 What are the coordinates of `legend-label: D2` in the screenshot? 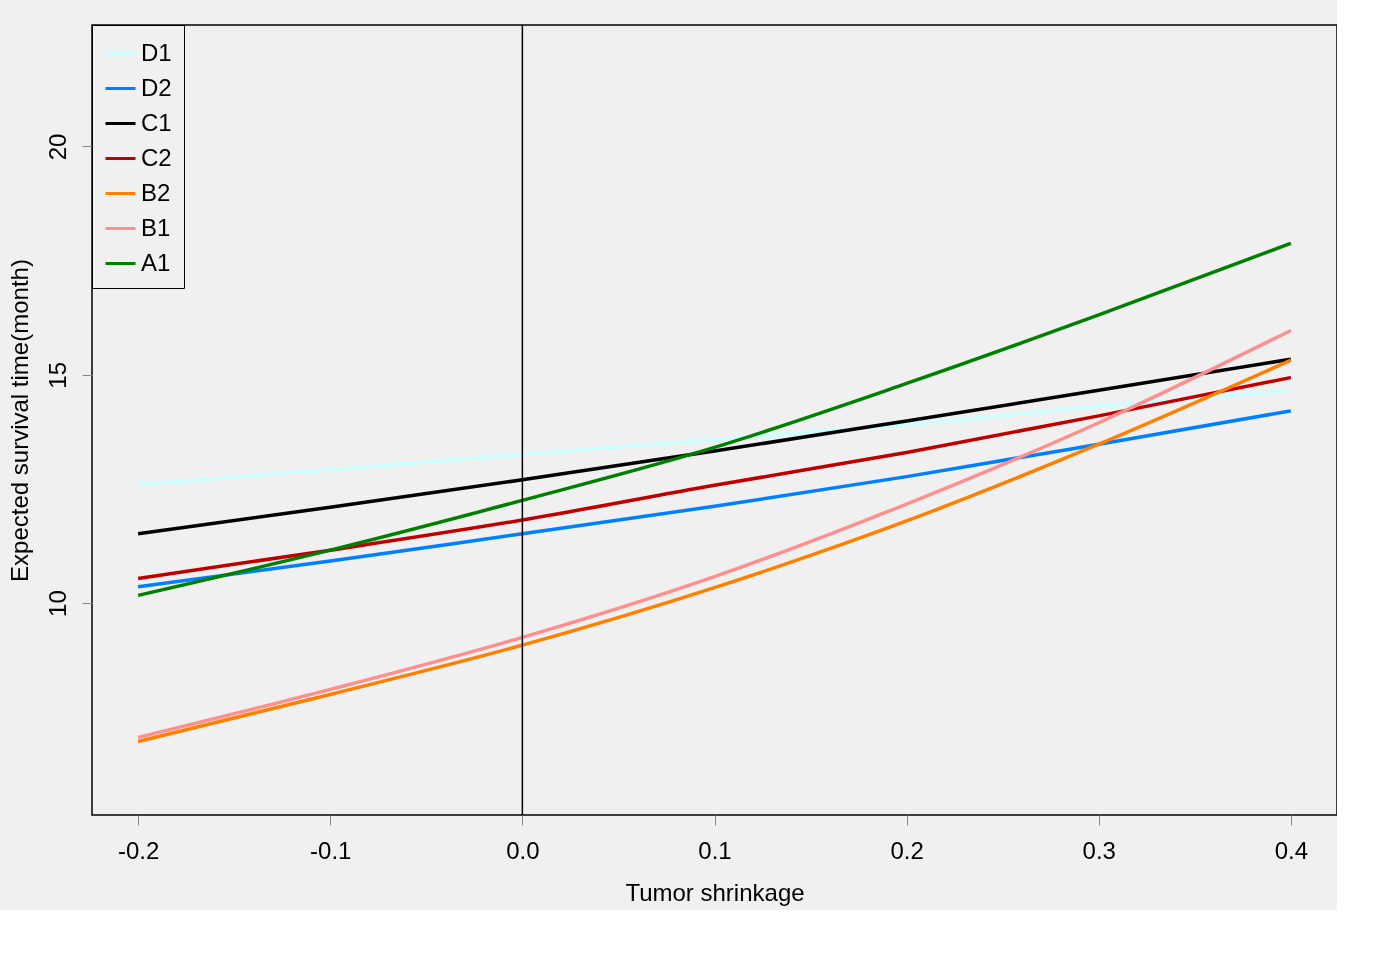 It's located at (156, 87).